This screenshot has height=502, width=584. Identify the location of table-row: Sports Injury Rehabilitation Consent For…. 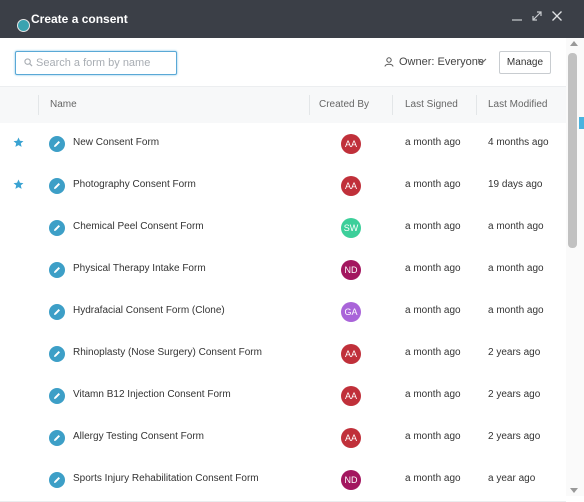
(283, 480).